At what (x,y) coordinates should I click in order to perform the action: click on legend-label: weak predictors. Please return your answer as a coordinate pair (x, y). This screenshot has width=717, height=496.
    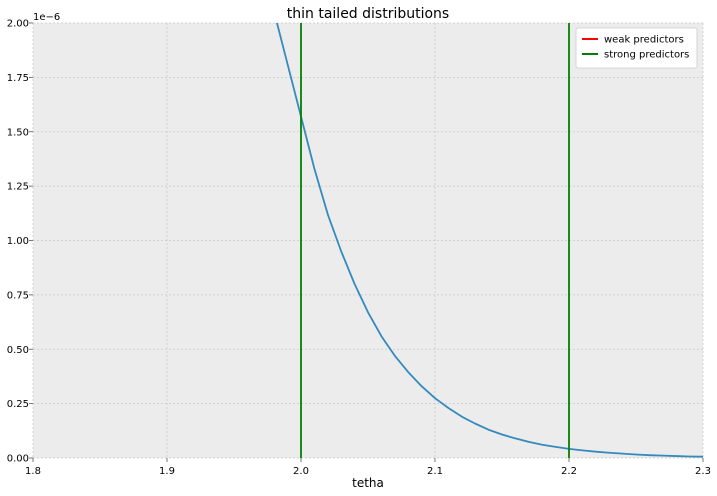
    Looking at the image, I should click on (644, 40).